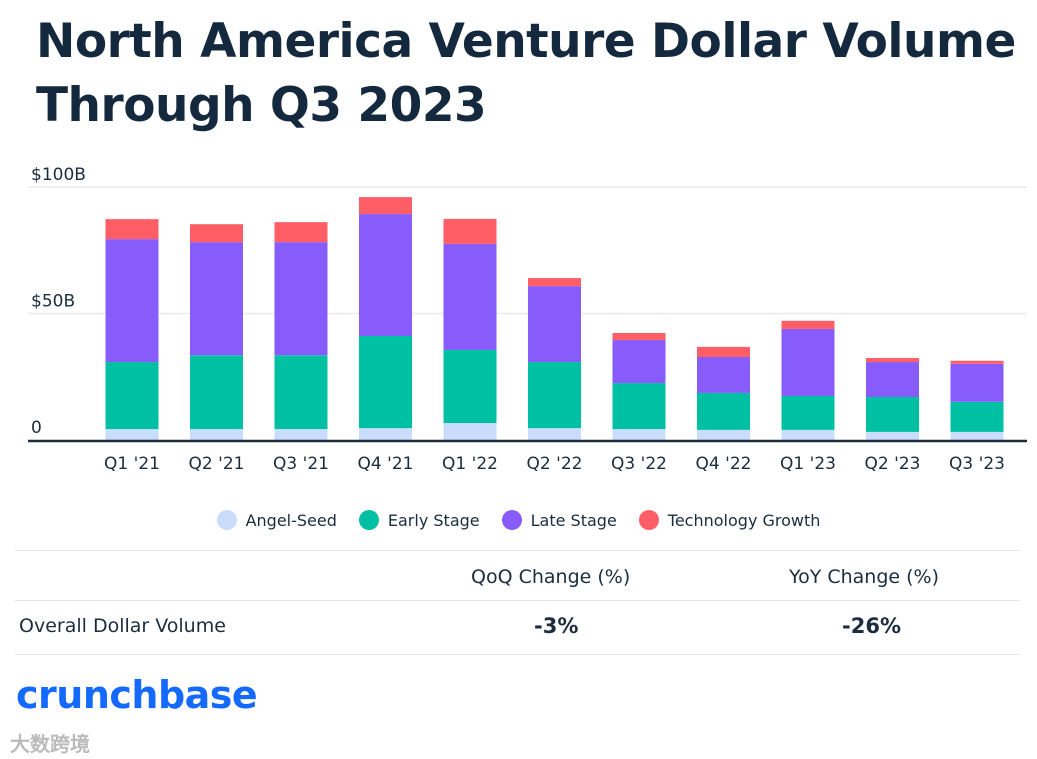 This screenshot has width=1037, height=759. I want to click on title-line-1: North America Venture Dollar Volume, so click(526, 41).